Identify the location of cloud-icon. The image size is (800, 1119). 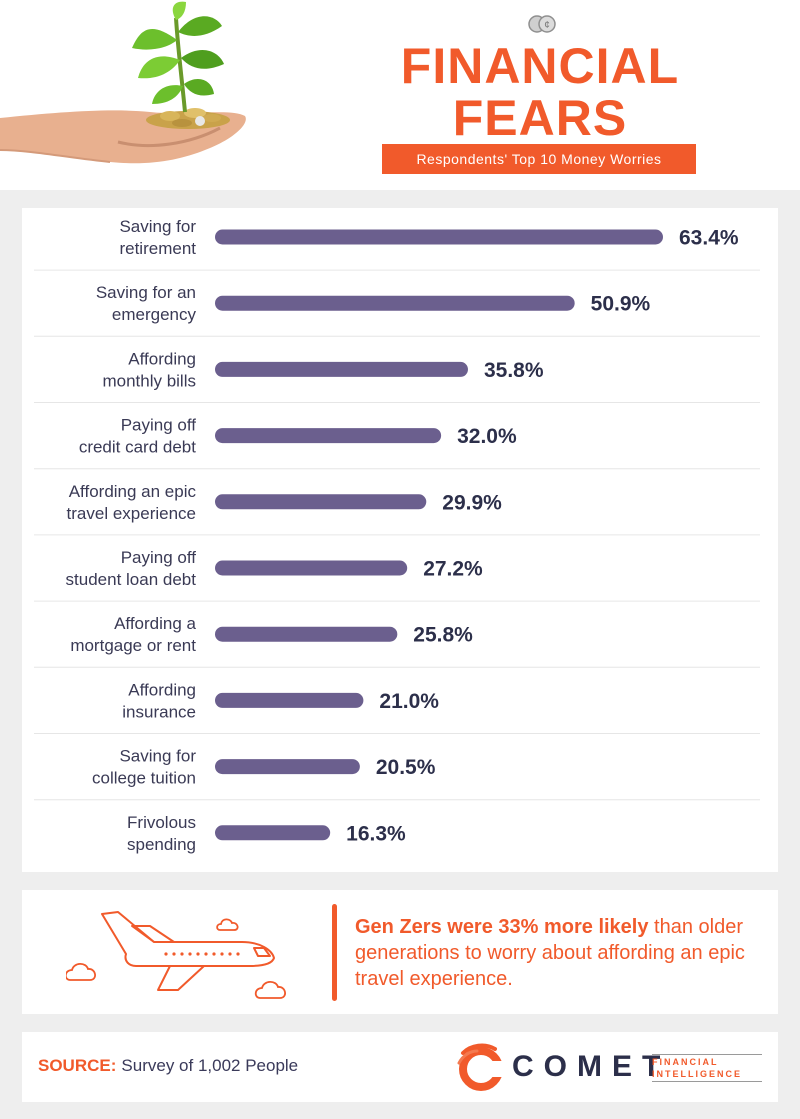
(176, 958).